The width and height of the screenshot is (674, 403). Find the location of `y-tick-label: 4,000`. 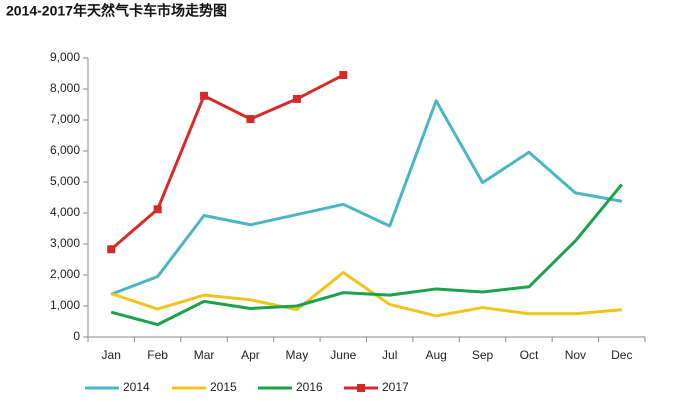

y-tick-label: 4,000 is located at coordinates (65, 212).